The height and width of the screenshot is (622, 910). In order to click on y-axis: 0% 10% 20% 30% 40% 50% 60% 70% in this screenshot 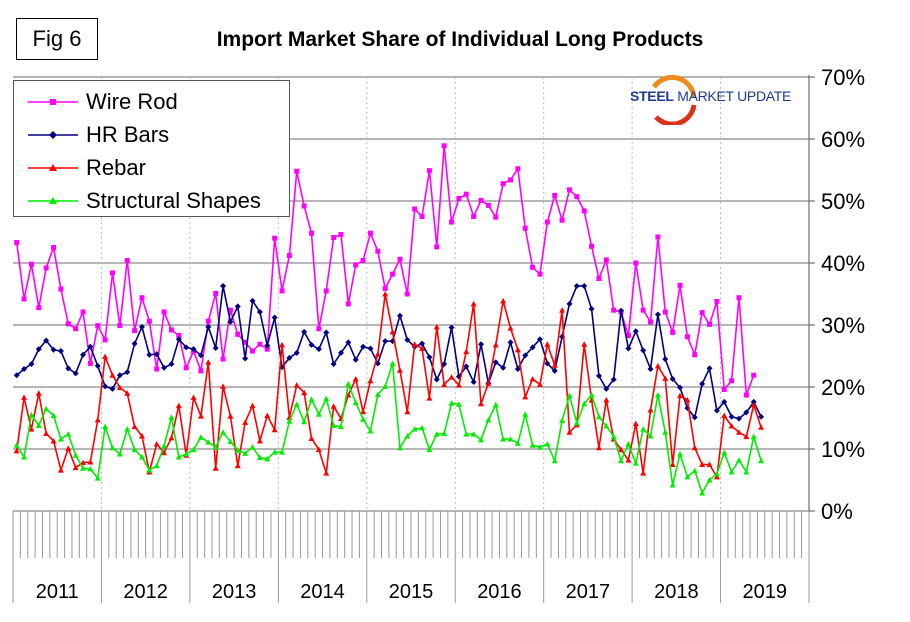, I will do `click(836, 294)`.